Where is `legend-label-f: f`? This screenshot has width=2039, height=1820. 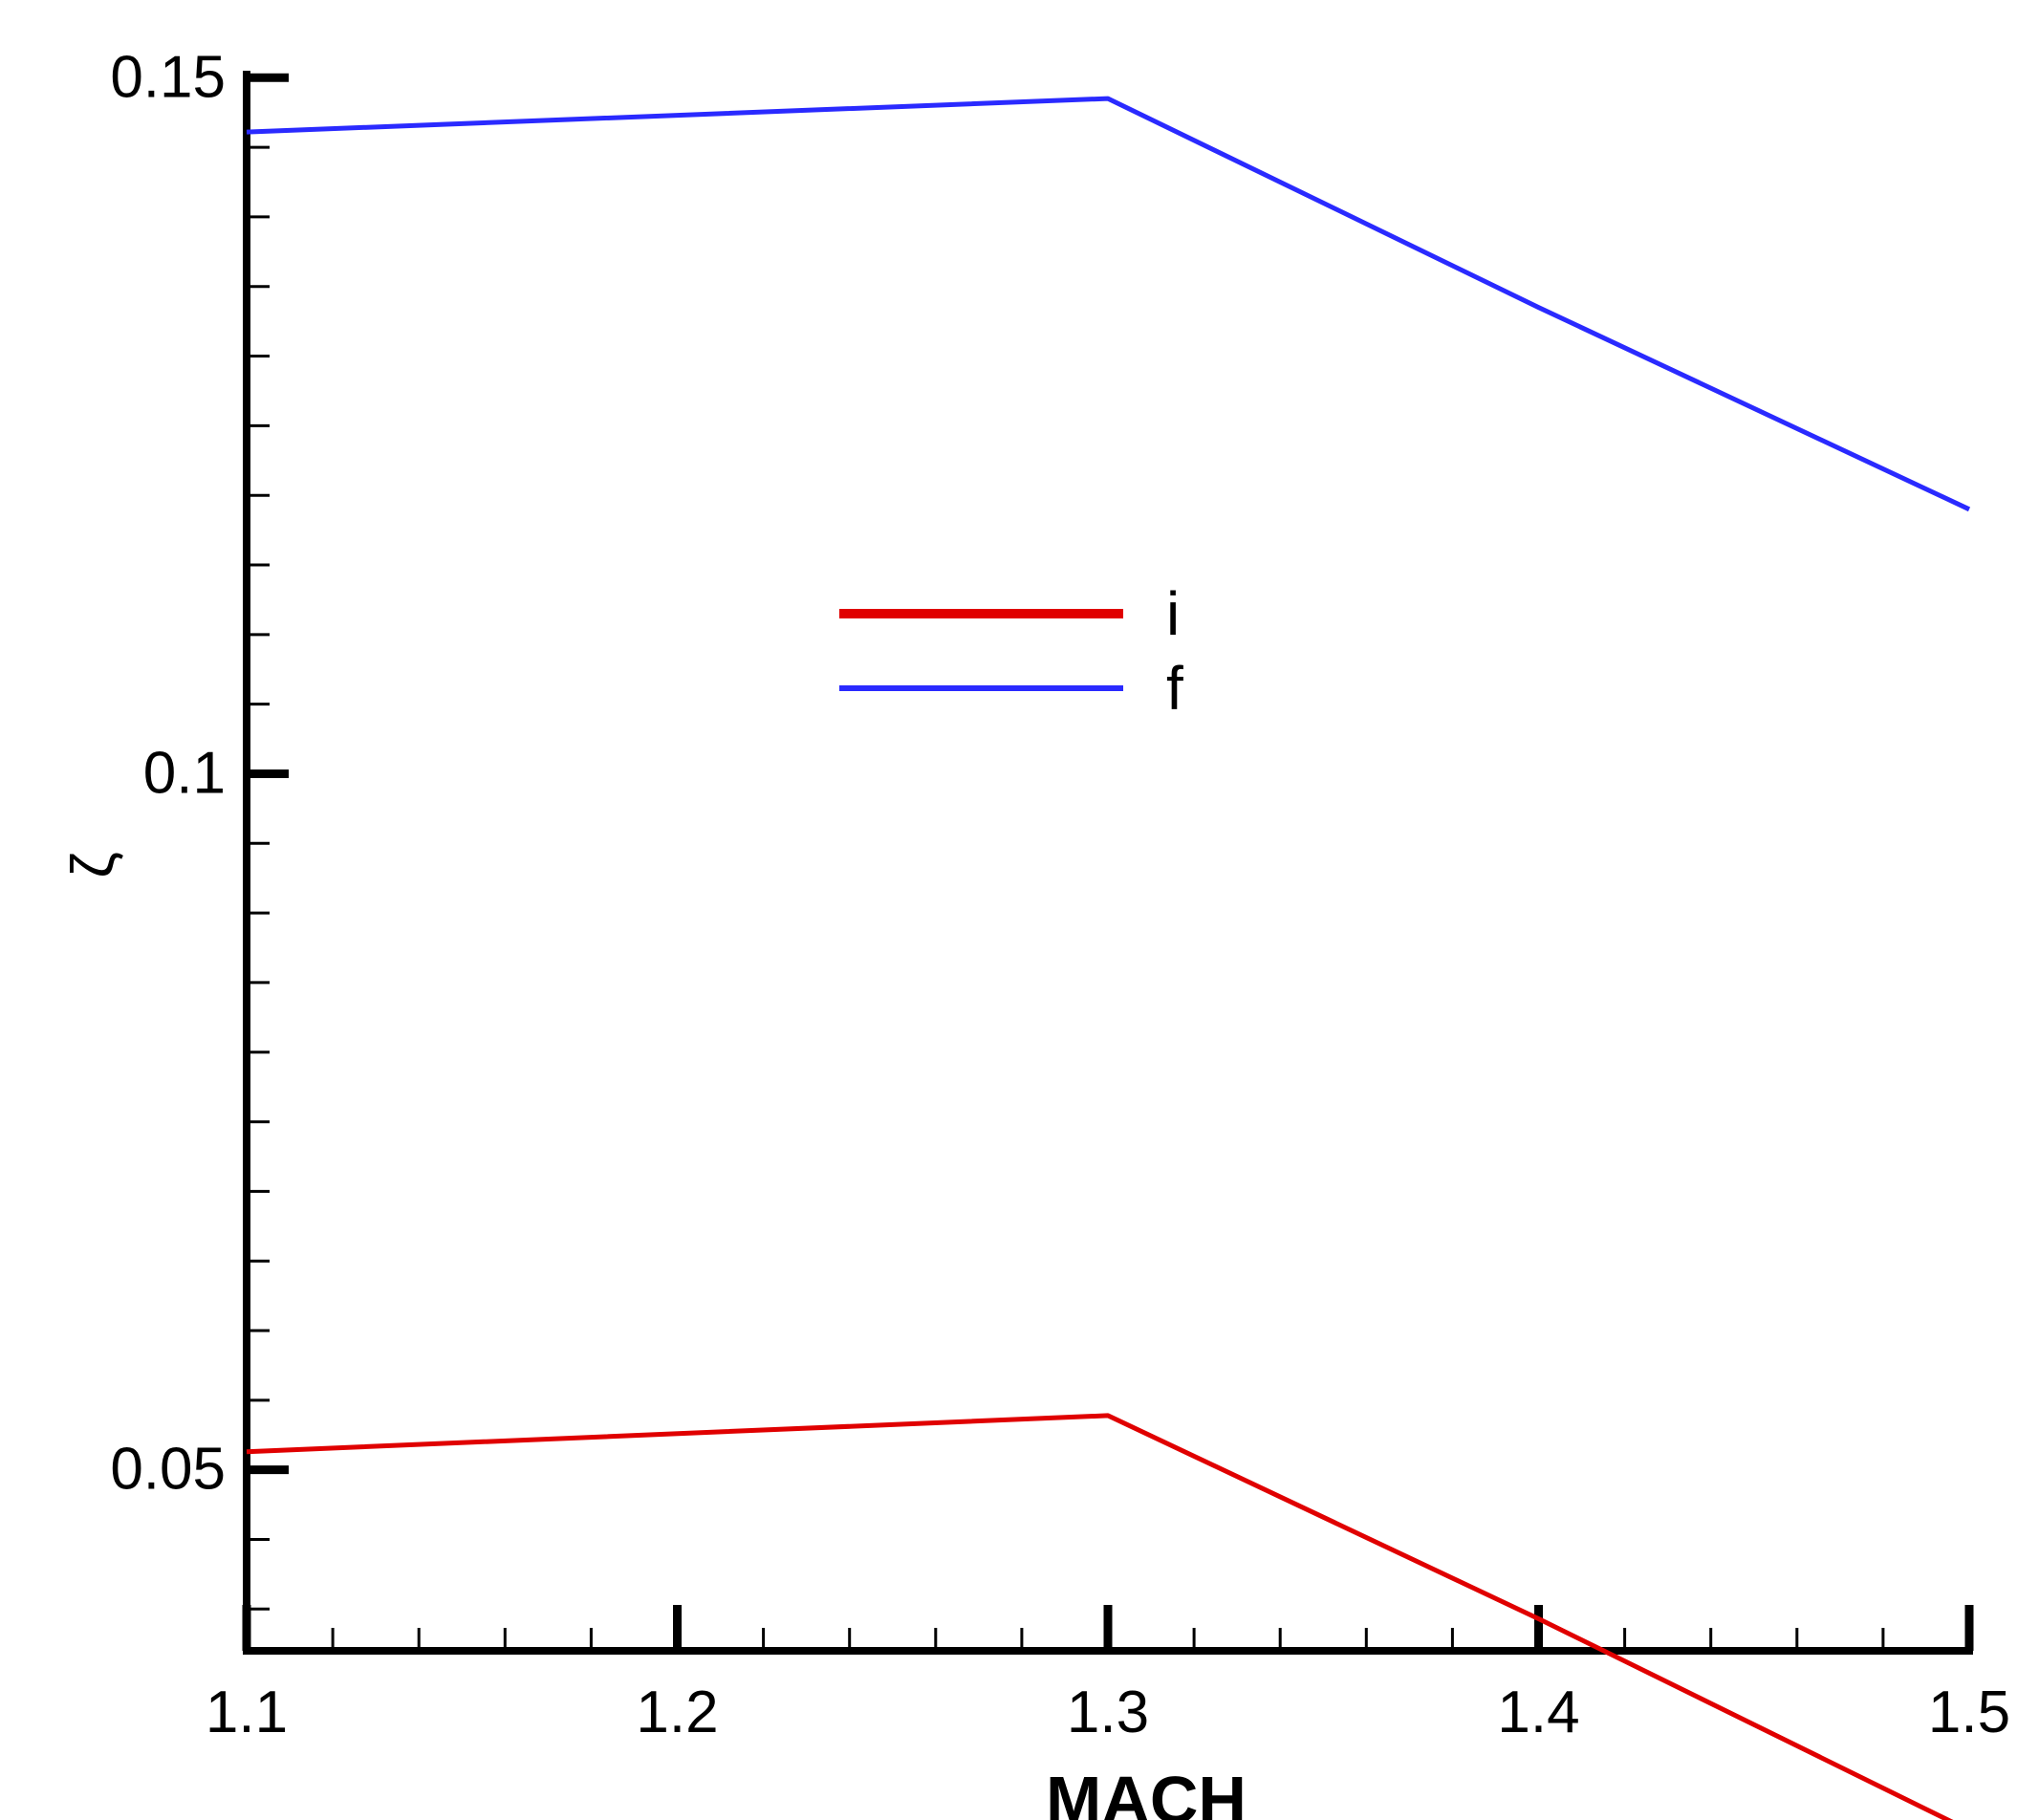 legend-label-f: f is located at coordinates (1174, 689).